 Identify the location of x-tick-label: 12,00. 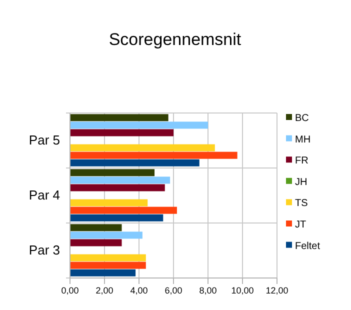
(277, 290).